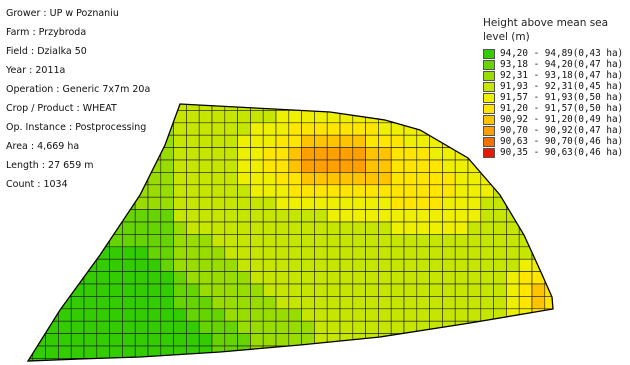 The width and height of the screenshot is (630, 365). I want to click on legend-range: 90,35 - 90,63, so click(536, 152).